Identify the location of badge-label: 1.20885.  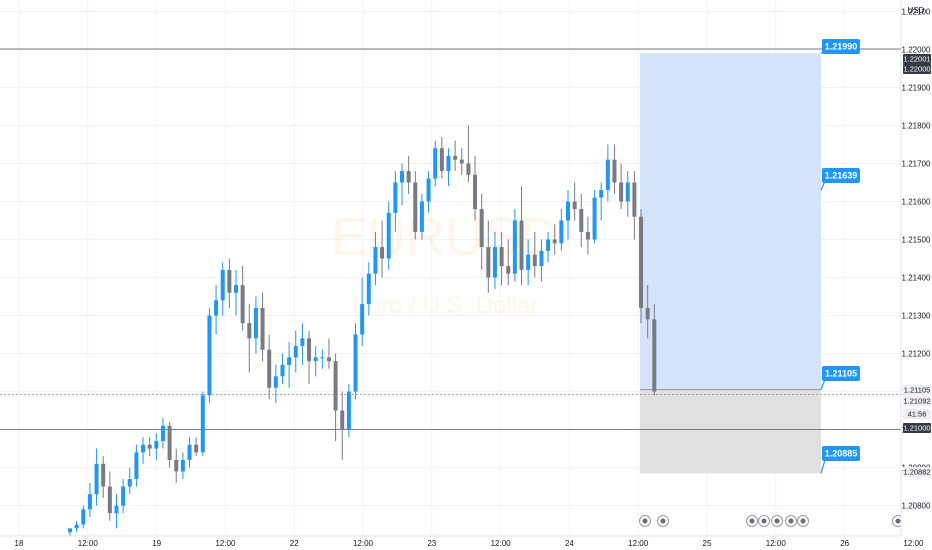
(841, 454).